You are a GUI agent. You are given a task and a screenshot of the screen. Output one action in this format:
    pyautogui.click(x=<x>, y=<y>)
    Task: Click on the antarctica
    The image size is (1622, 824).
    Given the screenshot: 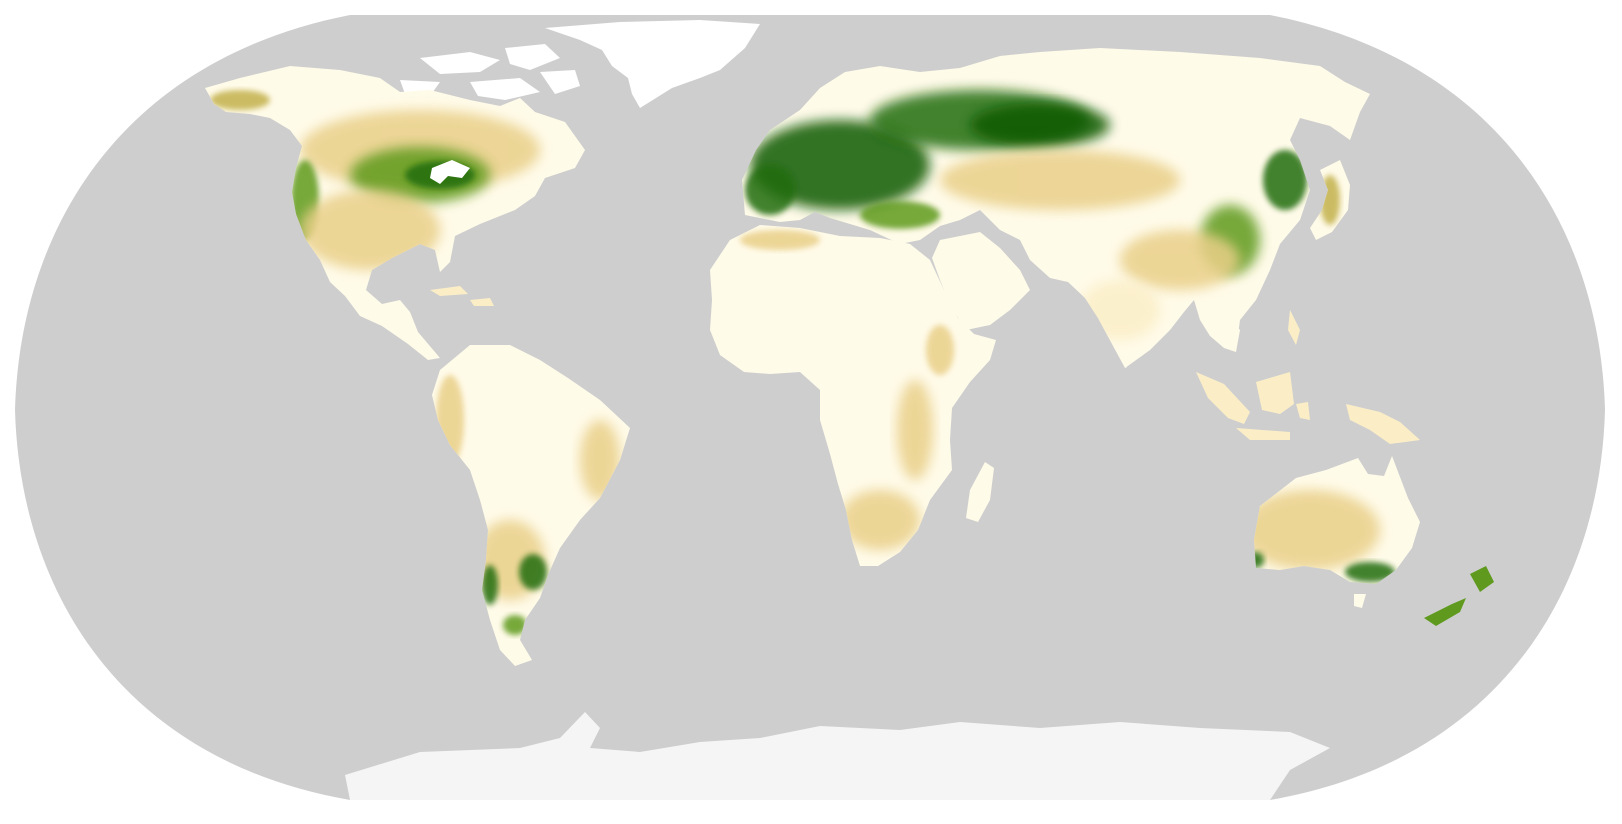 What is the action you would take?
    pyautogui.click(x=837, y=756)
    